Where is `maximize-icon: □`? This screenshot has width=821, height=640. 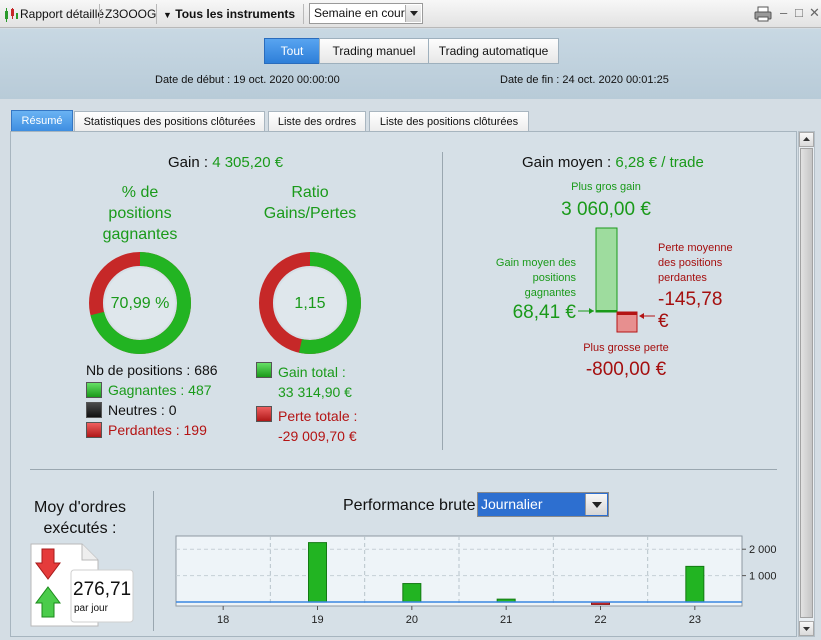
maximize-icon: □ is located at coordinates (799, 12).